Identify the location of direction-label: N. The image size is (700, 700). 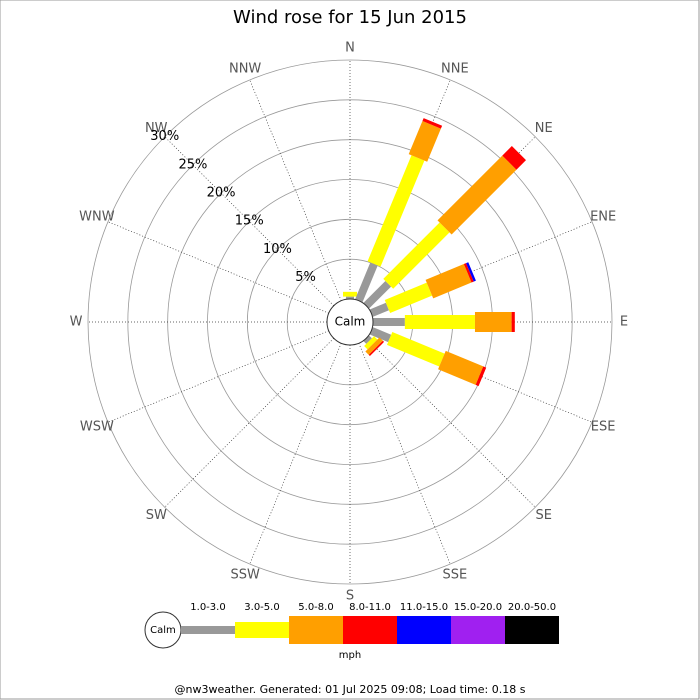
(350, 48).